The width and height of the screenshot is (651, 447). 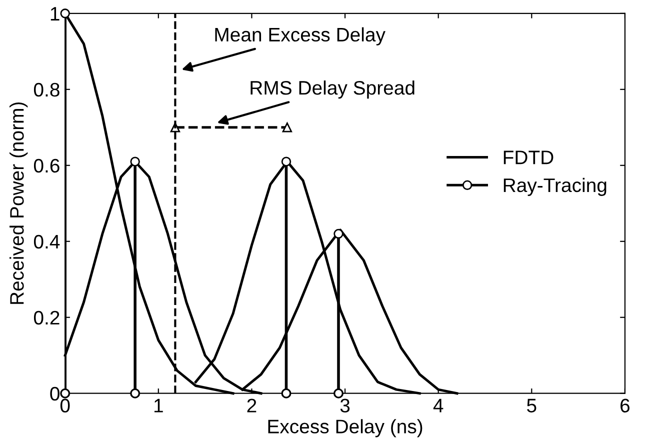 What do you see at coordinates (55, 393) in the screenshot?
I see `y-tick-label: 0` at bounding box center [55, 393].